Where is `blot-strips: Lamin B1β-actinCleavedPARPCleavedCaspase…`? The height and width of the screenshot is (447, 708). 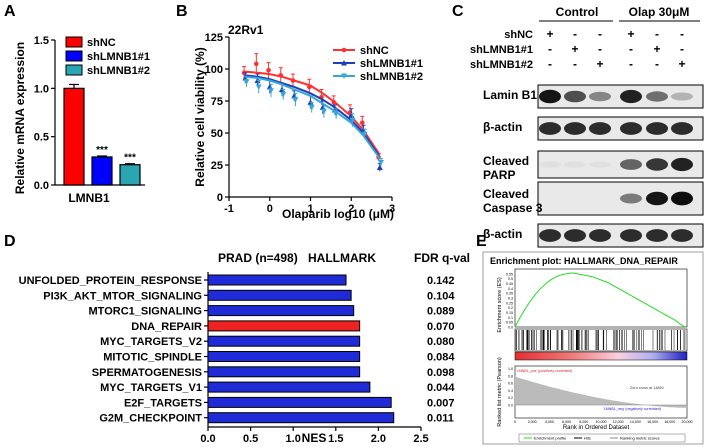 blot-strips: Lamin B1β-actinCleavedPARPCleavedCaspase… is located at coordinates (593, 166).